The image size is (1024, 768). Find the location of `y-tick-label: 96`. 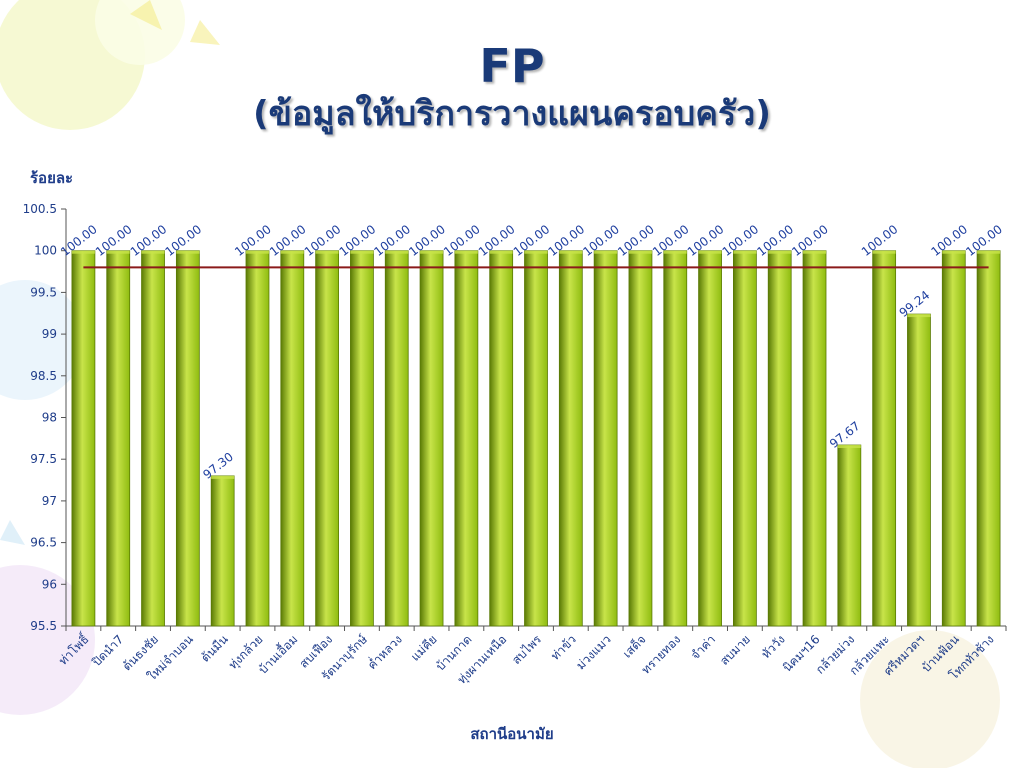

y-tick-label: 96 is located at coordinates (49, 584).